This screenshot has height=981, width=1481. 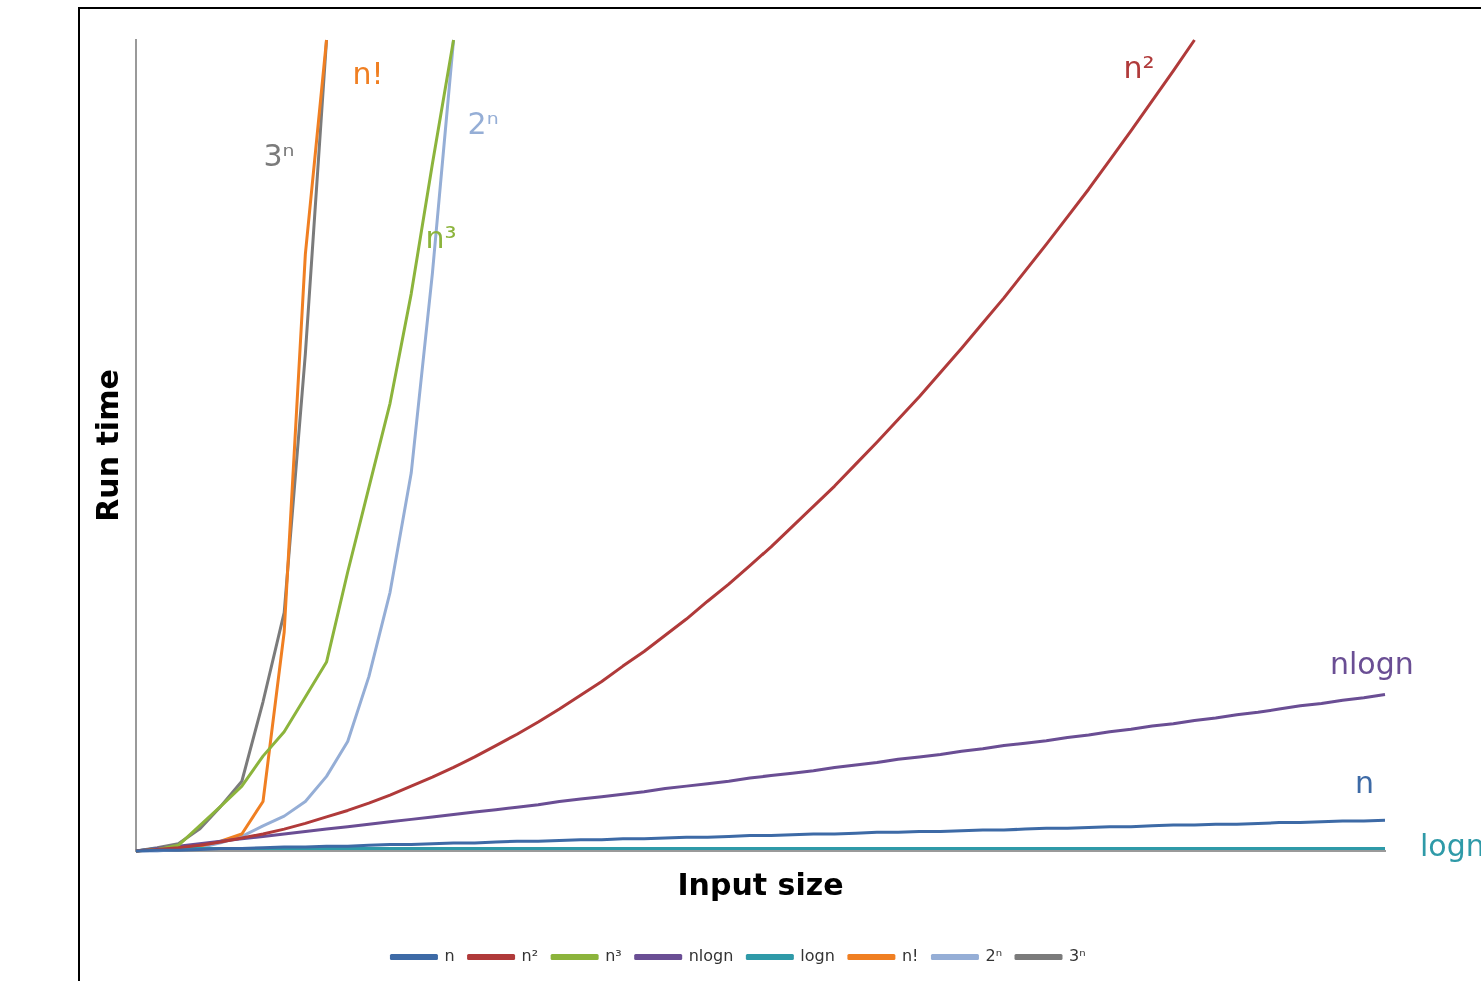 I want to click on text: n!, so click(x=368, y=73).